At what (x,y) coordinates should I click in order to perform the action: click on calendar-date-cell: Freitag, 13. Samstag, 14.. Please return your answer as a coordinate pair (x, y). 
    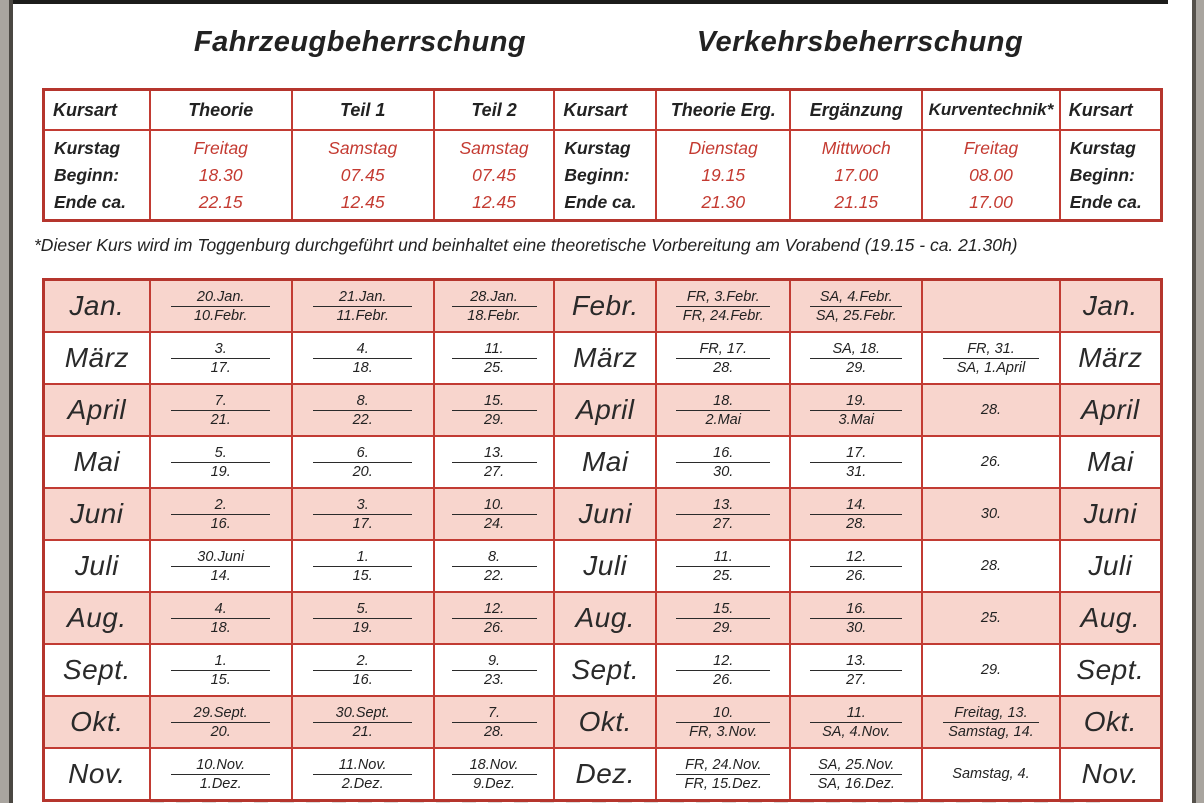
    Looking at the image, I should click on (991, 722).